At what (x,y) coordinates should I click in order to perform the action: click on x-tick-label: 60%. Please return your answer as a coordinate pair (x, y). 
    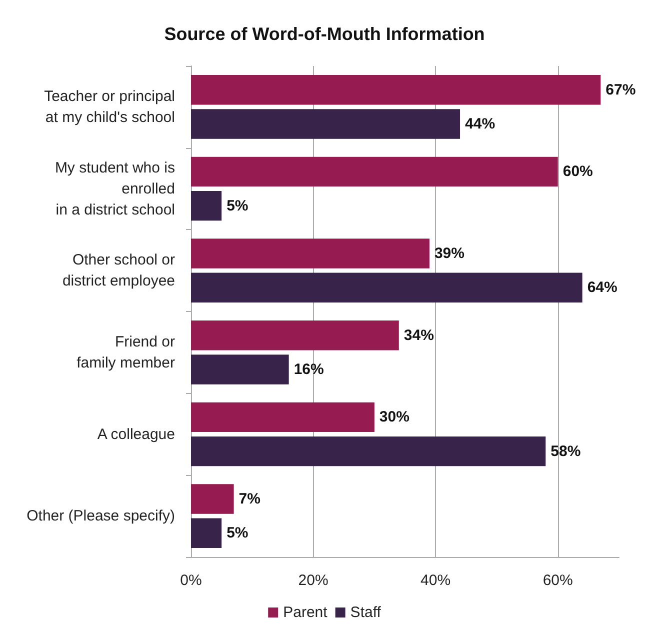
    Looking at the image, I should click on (557, 580).